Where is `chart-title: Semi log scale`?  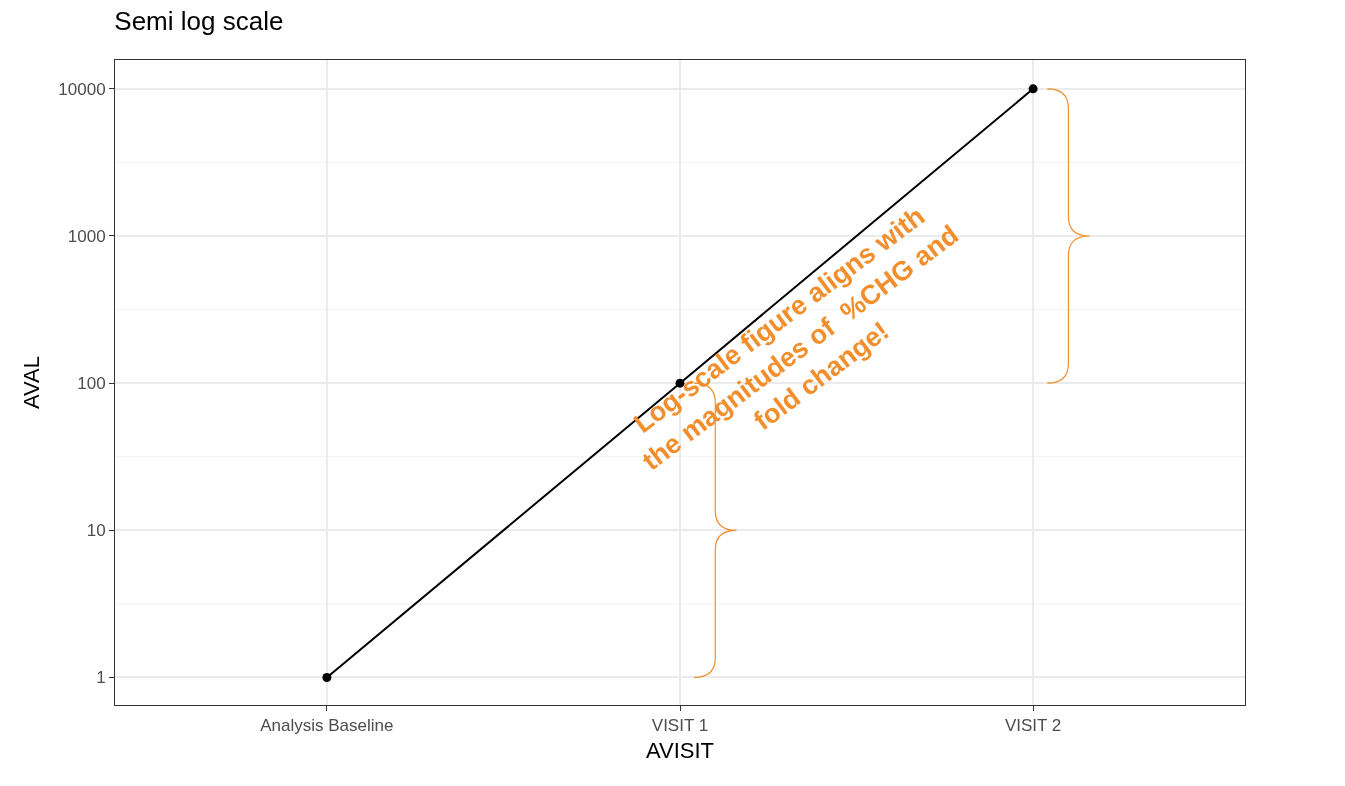 chart-title: Semi log scale is located at coordinates (199, 20).